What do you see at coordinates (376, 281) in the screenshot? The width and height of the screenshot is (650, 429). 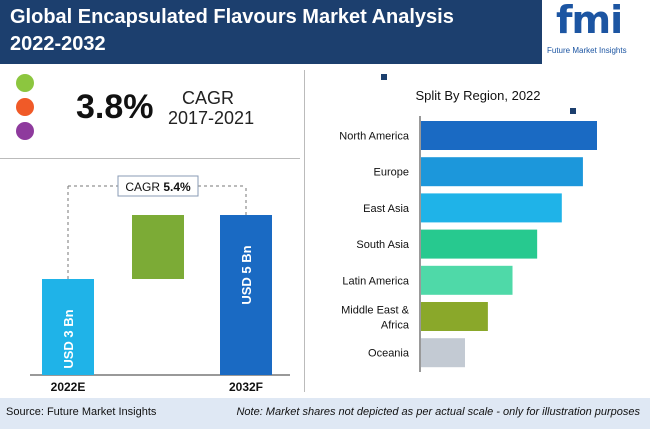 I see `region-label: Latin America` at bounding box center [376, 281].